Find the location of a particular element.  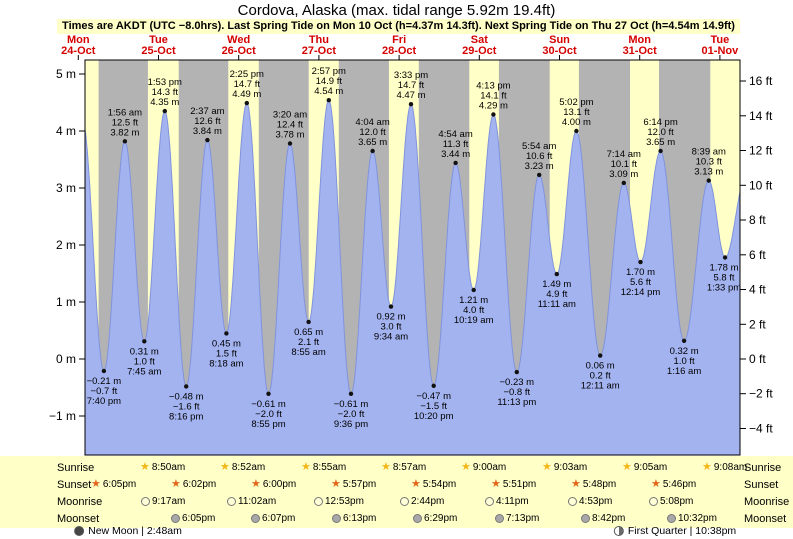

day-label: Thu is located at coordinates (319, 40).